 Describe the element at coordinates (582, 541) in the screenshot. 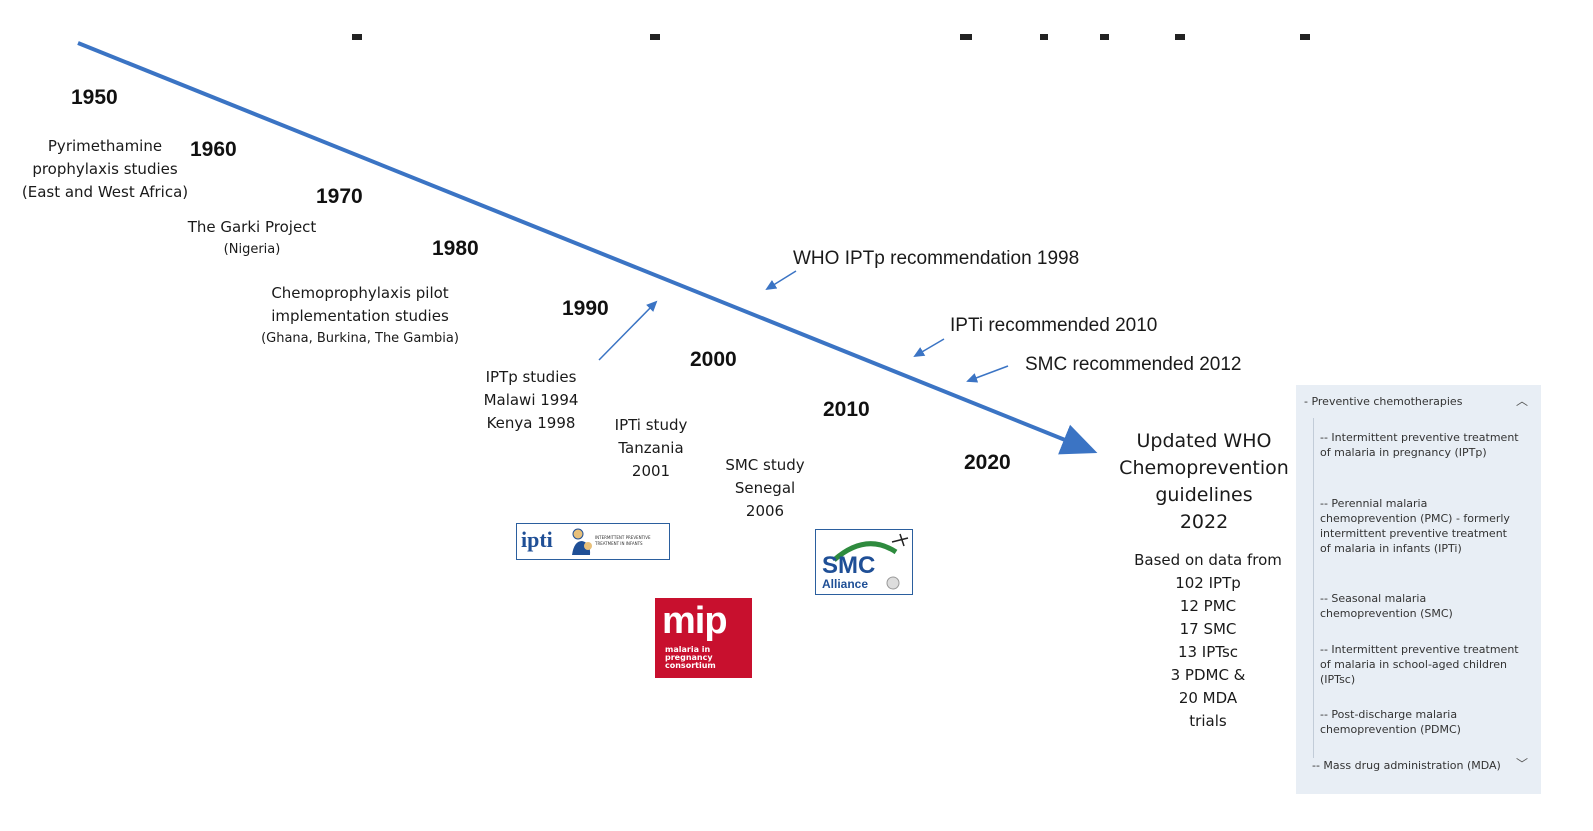

I see `mother-child-icon` at that location.